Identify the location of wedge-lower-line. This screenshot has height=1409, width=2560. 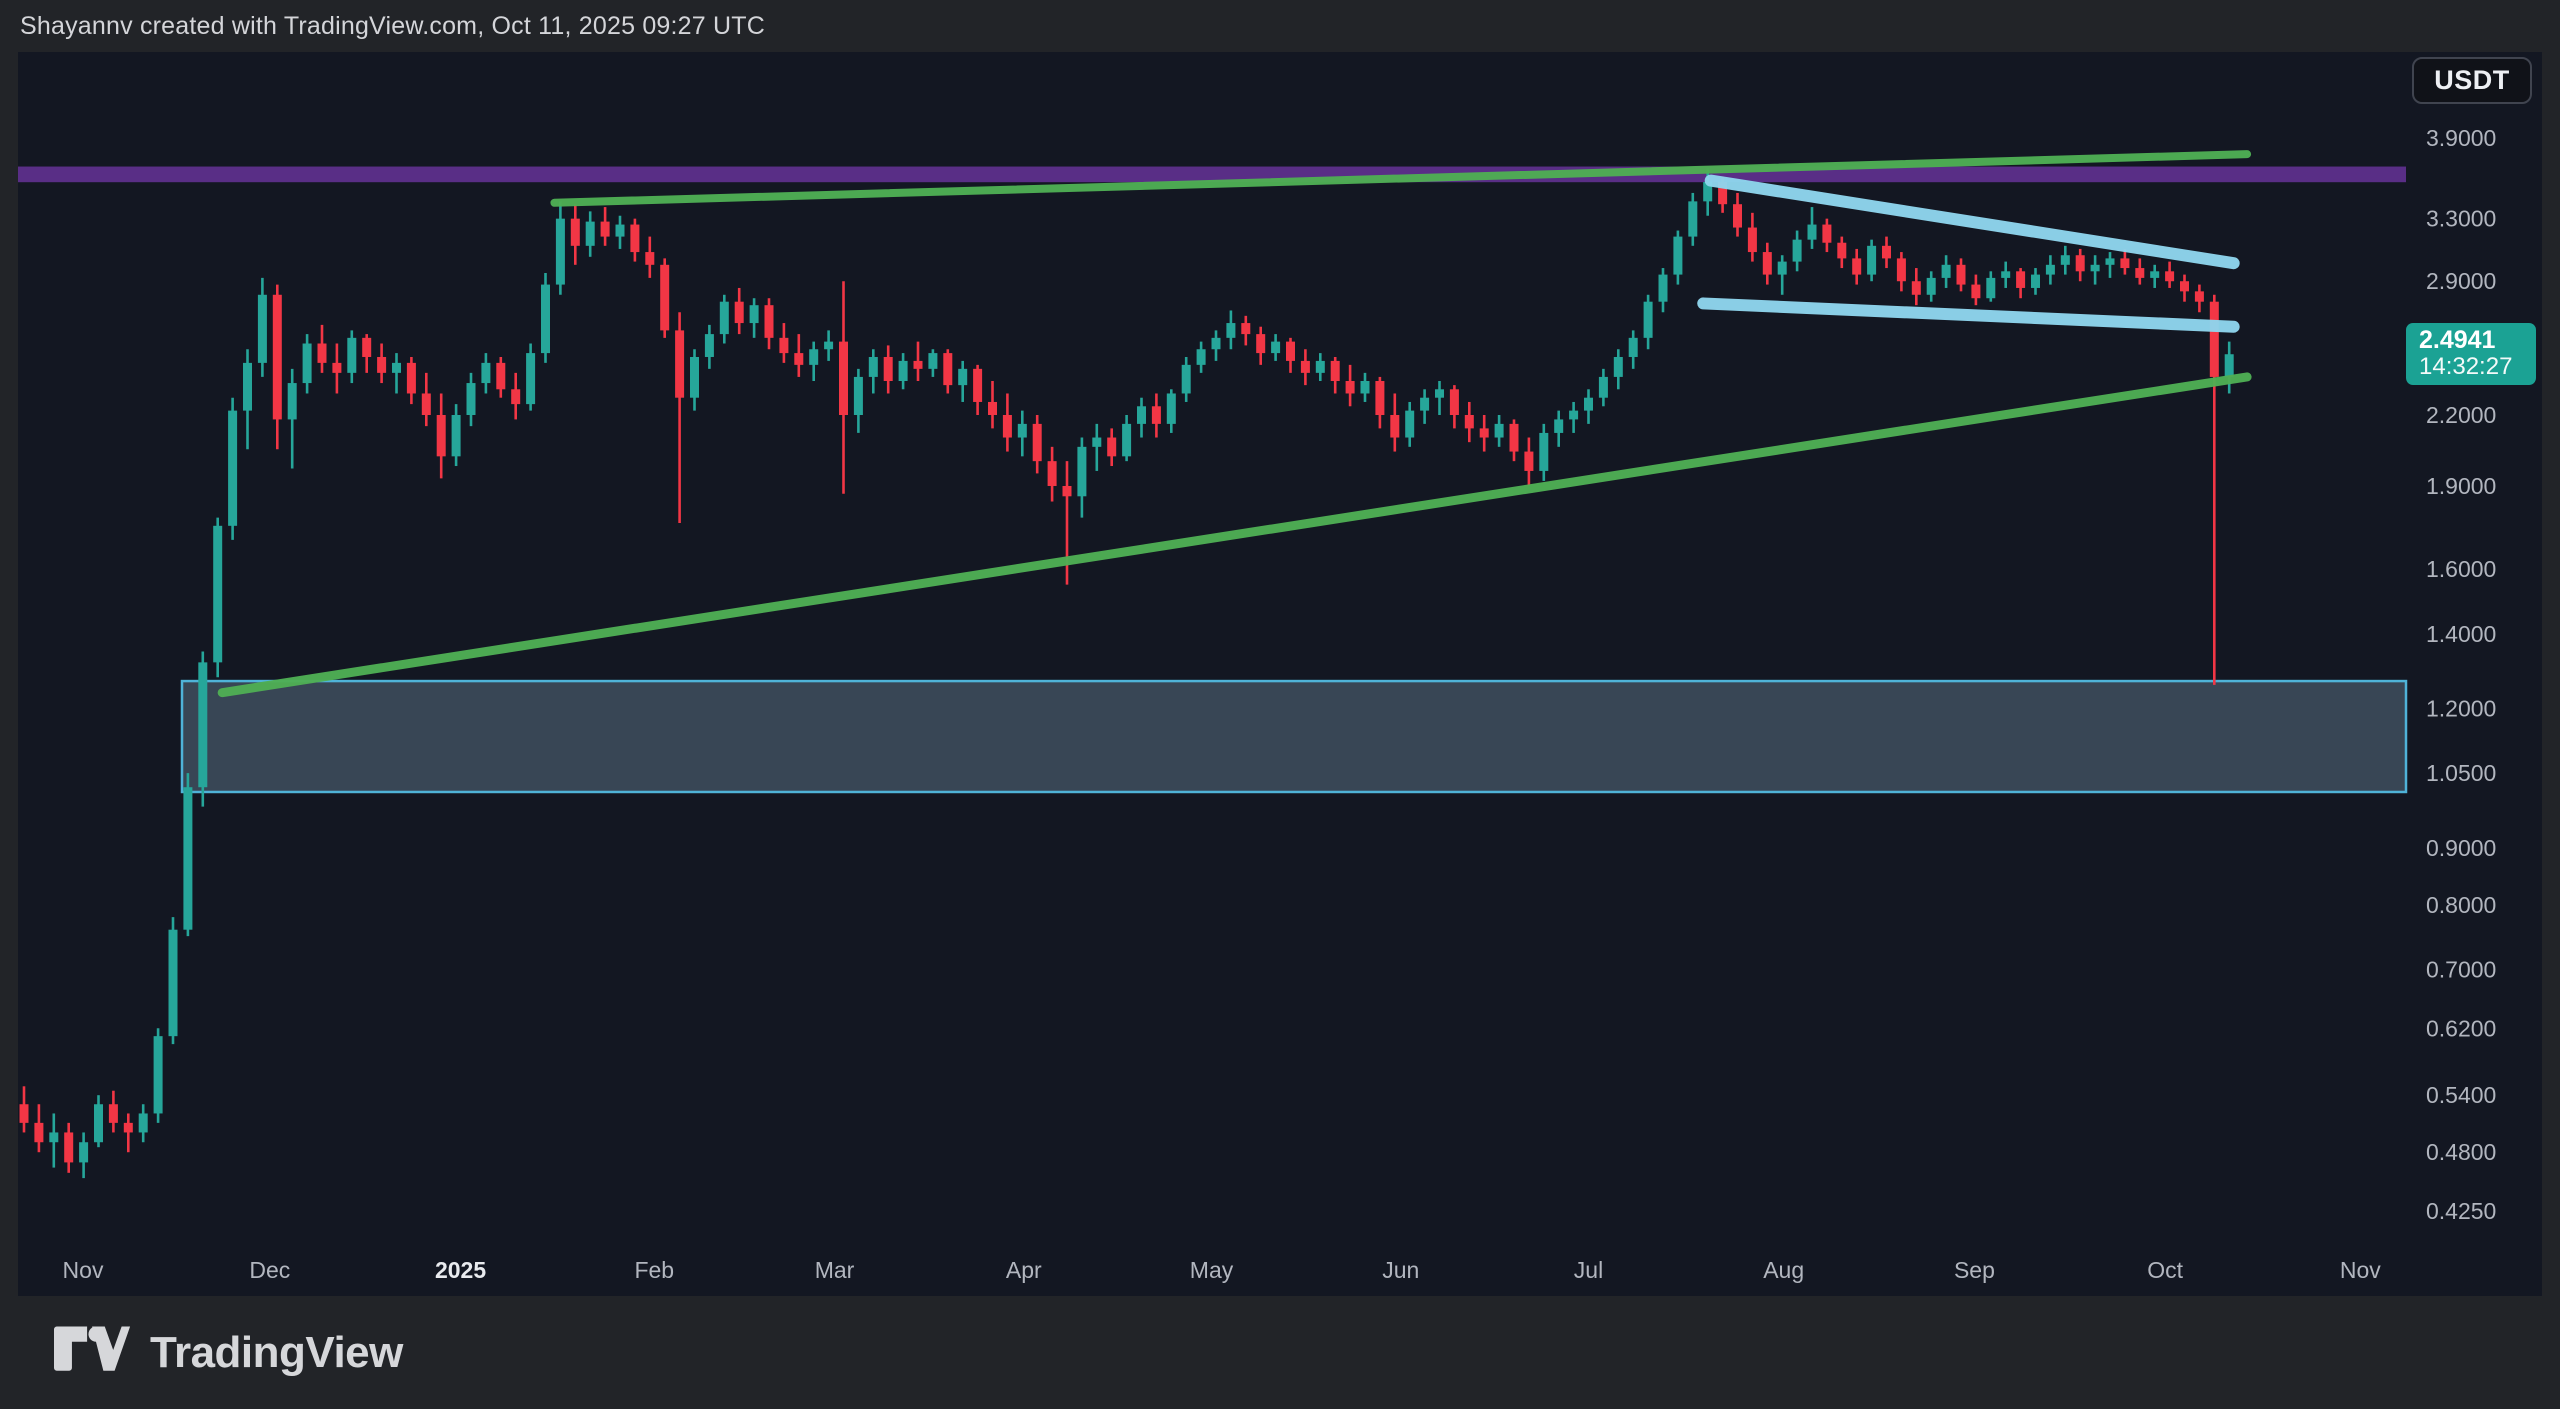
(1968, 315).